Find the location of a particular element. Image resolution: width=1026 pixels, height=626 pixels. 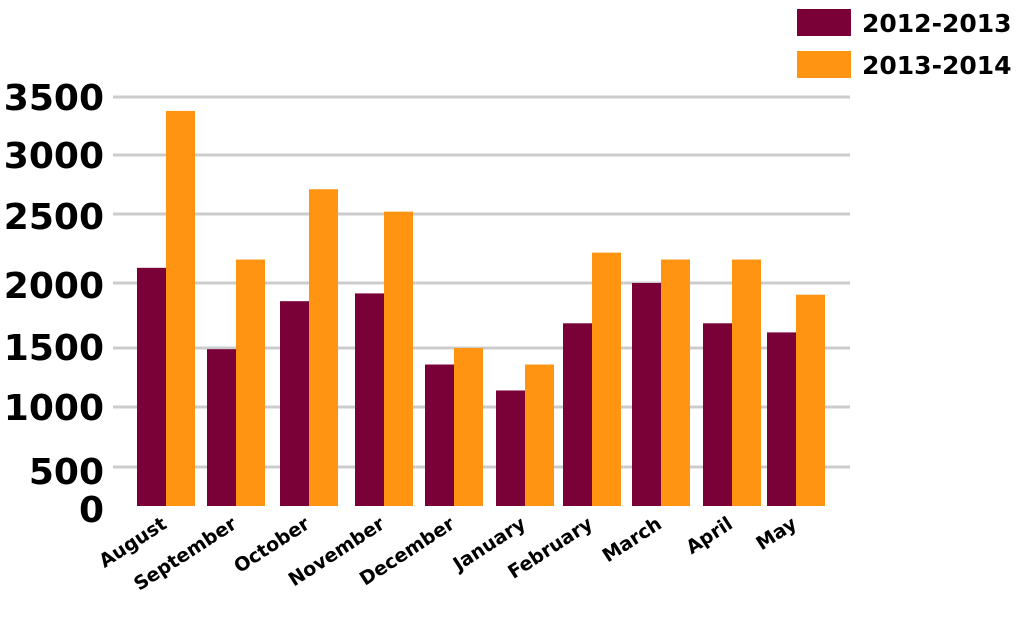

x-label-march: March is located at coordinates (631, 540).